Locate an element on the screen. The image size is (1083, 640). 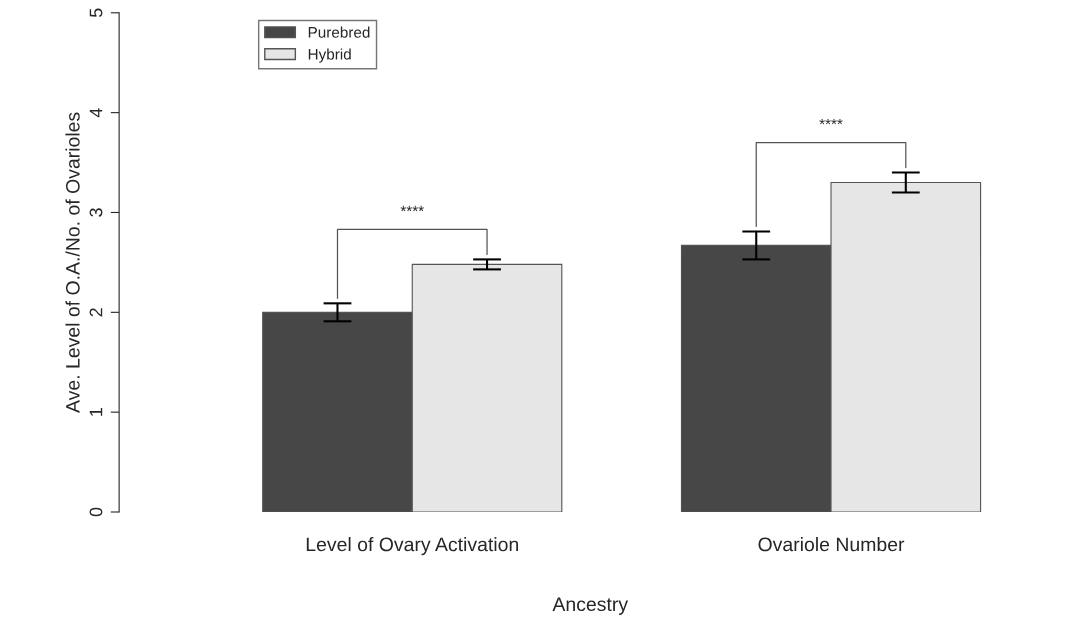
x-tick-label: Level of Ovary Activation is located at coordinates (412, 546).